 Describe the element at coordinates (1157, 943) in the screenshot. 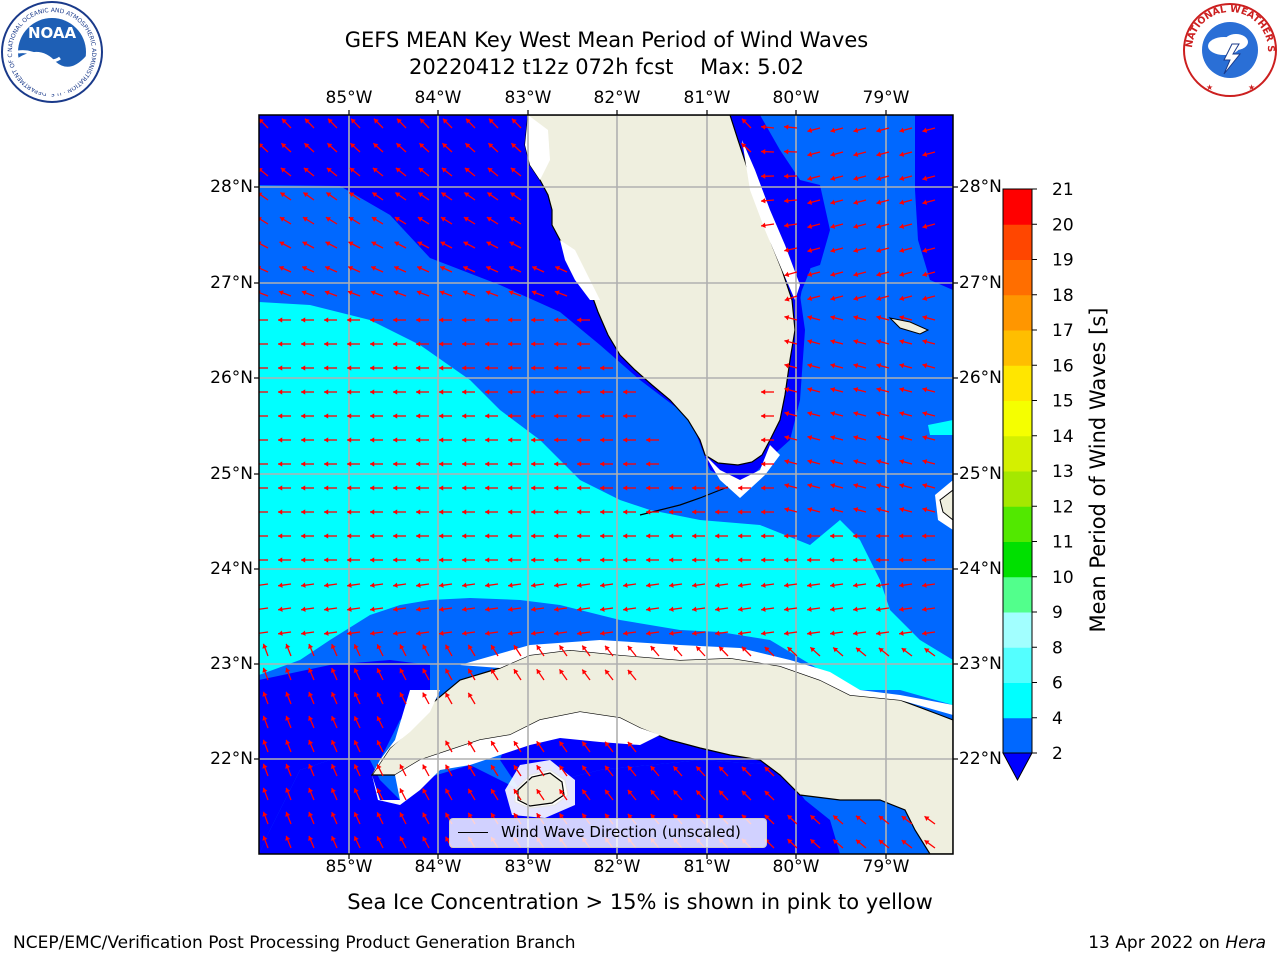

I see `footer-date: 13 Apr 2022 on` at that location.